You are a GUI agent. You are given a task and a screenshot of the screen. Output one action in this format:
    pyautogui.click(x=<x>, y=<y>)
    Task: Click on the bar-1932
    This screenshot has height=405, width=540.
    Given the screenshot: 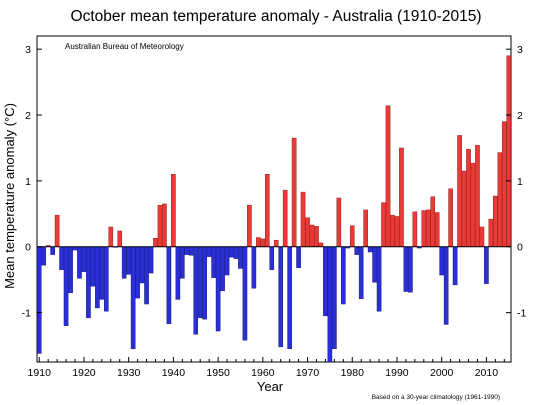 What is the action you would take?
    pyautogui.click(x=137, y=272)
    